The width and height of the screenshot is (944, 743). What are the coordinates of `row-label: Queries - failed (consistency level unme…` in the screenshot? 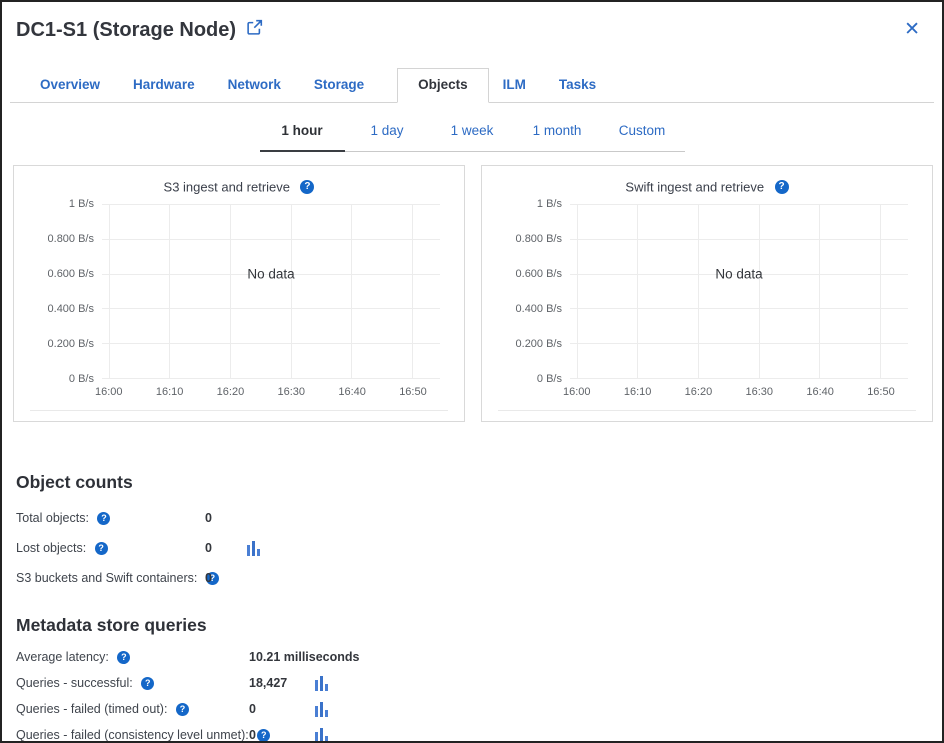 It's located at (143, 734).